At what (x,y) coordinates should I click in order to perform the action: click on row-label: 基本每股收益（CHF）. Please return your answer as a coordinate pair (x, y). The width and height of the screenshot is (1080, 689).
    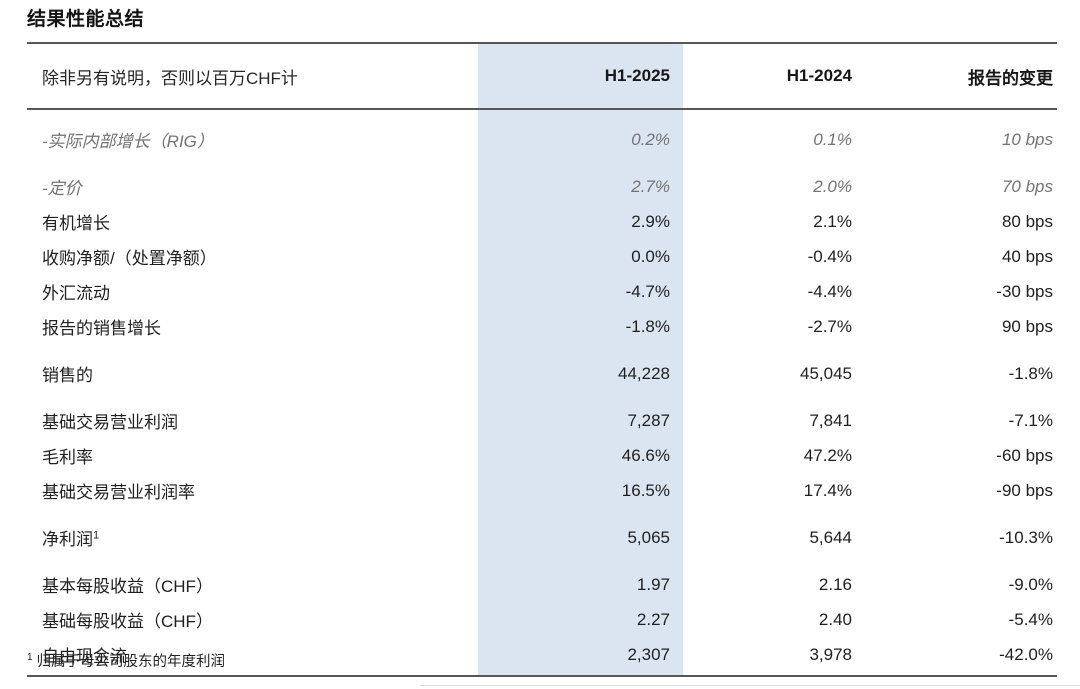
    Looking at the image, I should click on (127, 586).